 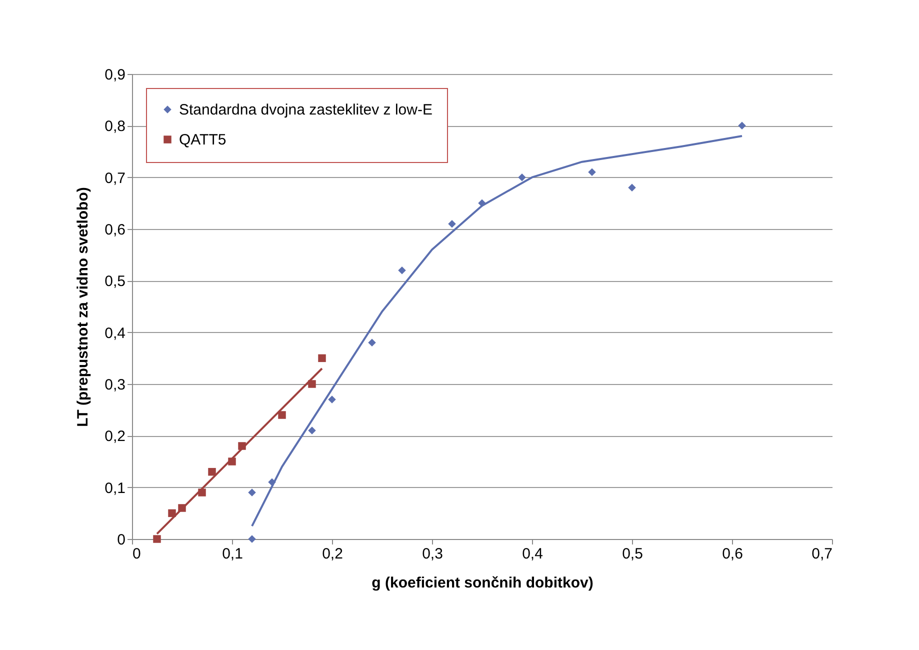 What do you see at coordinates (115, 281) in the screenshot?
I see `y-tick-label: 0,5` at bounding box center [115, 281].